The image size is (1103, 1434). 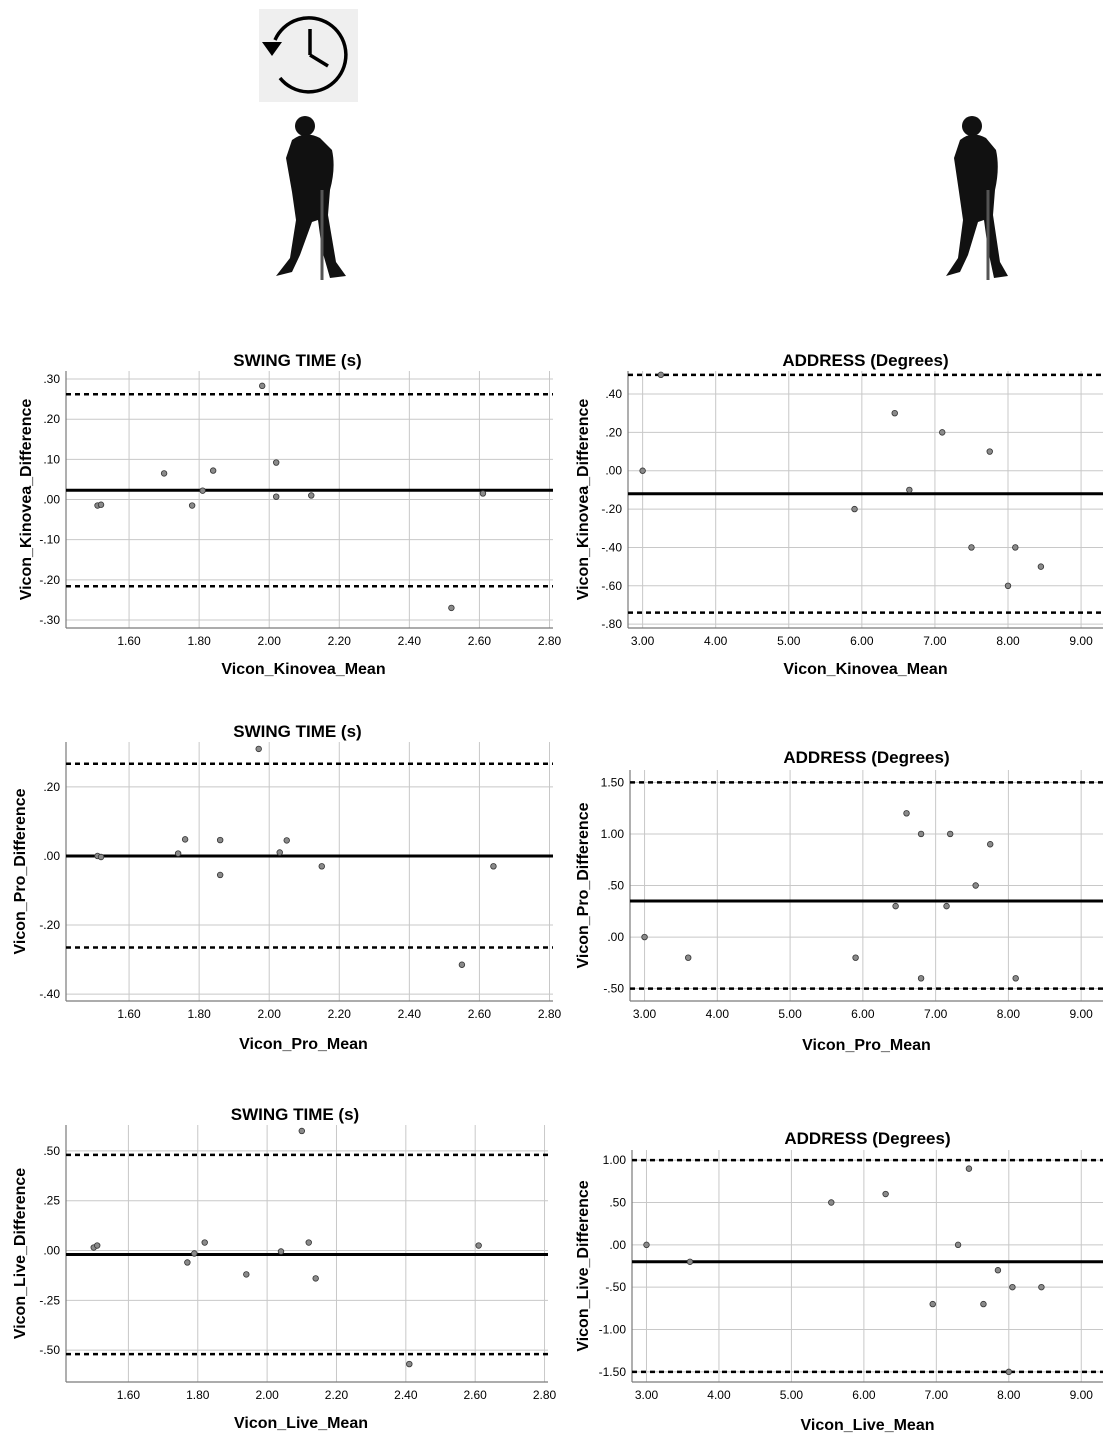 I want to click on x-axis-label: Vicon_Live_Mean, so click(x=301, y=1423).